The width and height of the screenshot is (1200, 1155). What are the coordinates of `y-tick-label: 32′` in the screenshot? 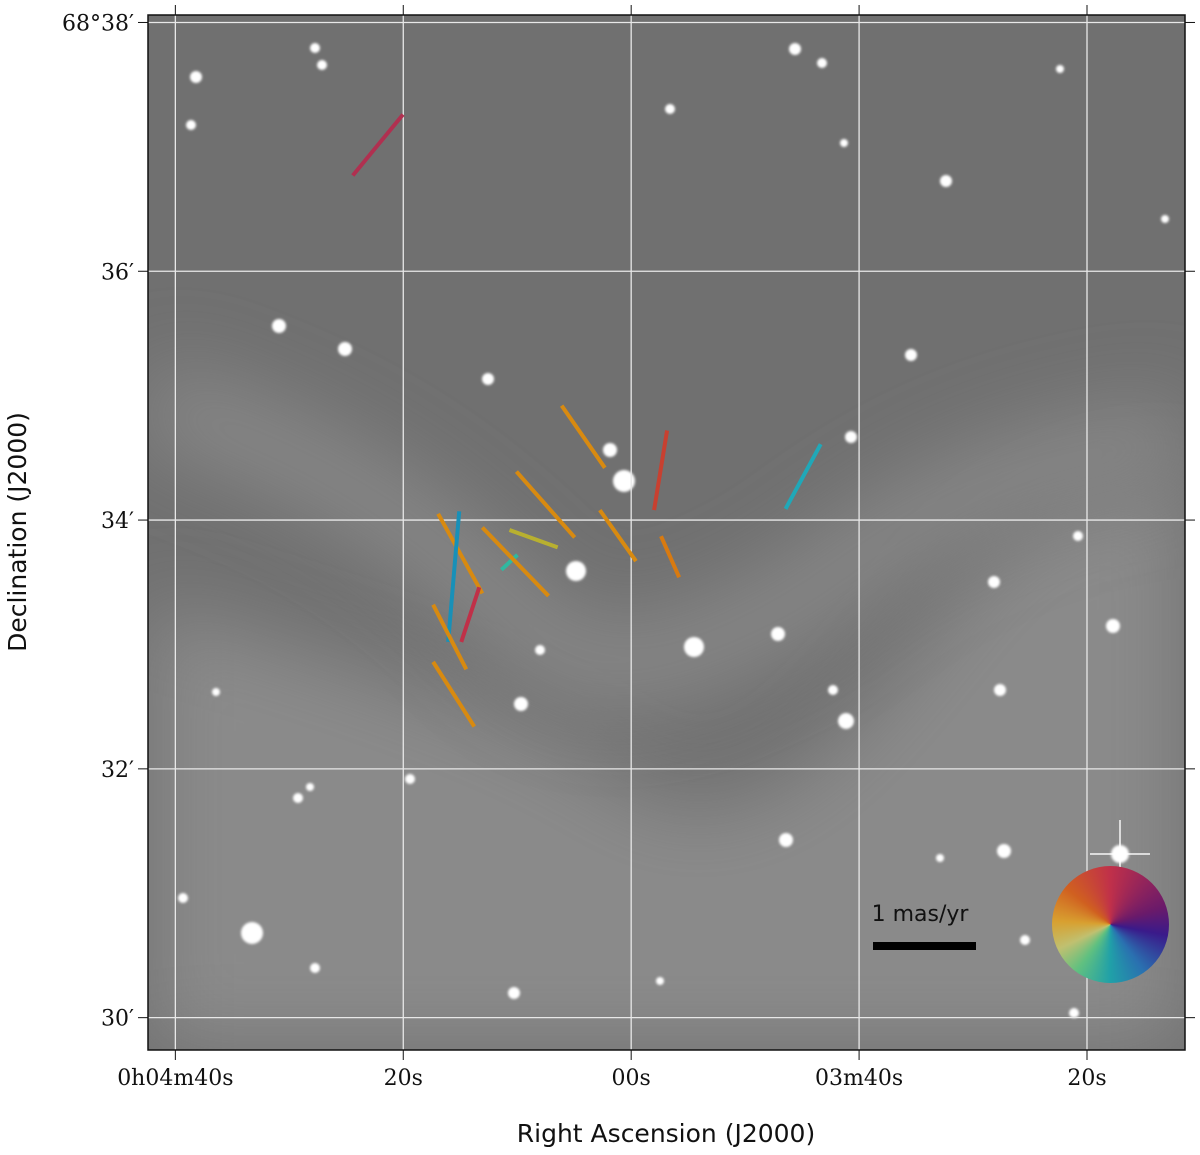 It's located at (117, 770).